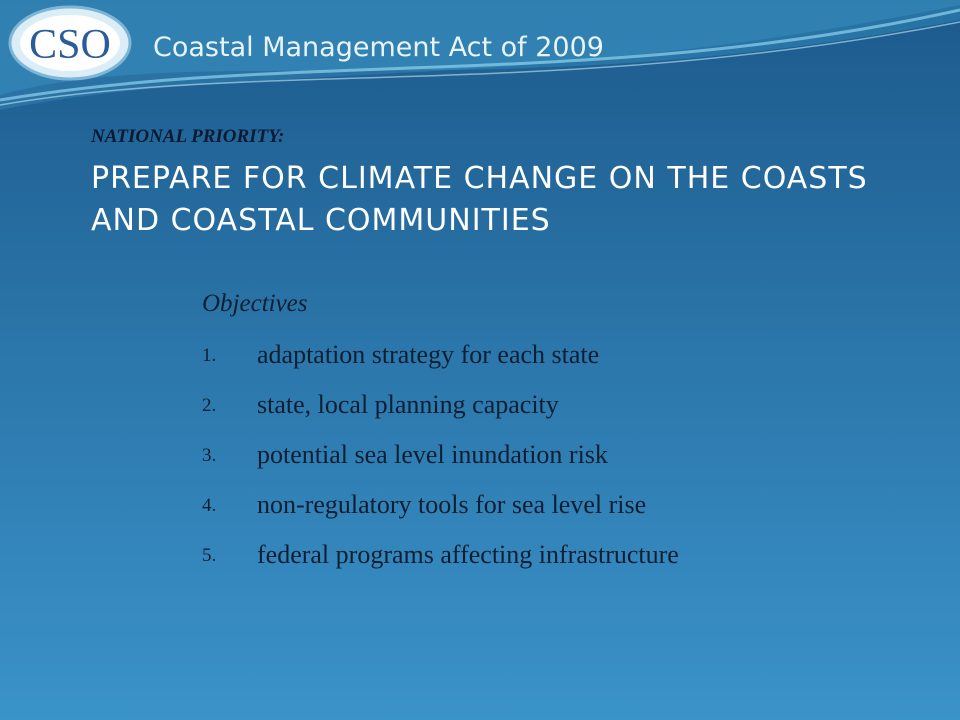  Describe the element at coordinates (209, 505) in the screenshot. I see `item-number: 4.` at that location.